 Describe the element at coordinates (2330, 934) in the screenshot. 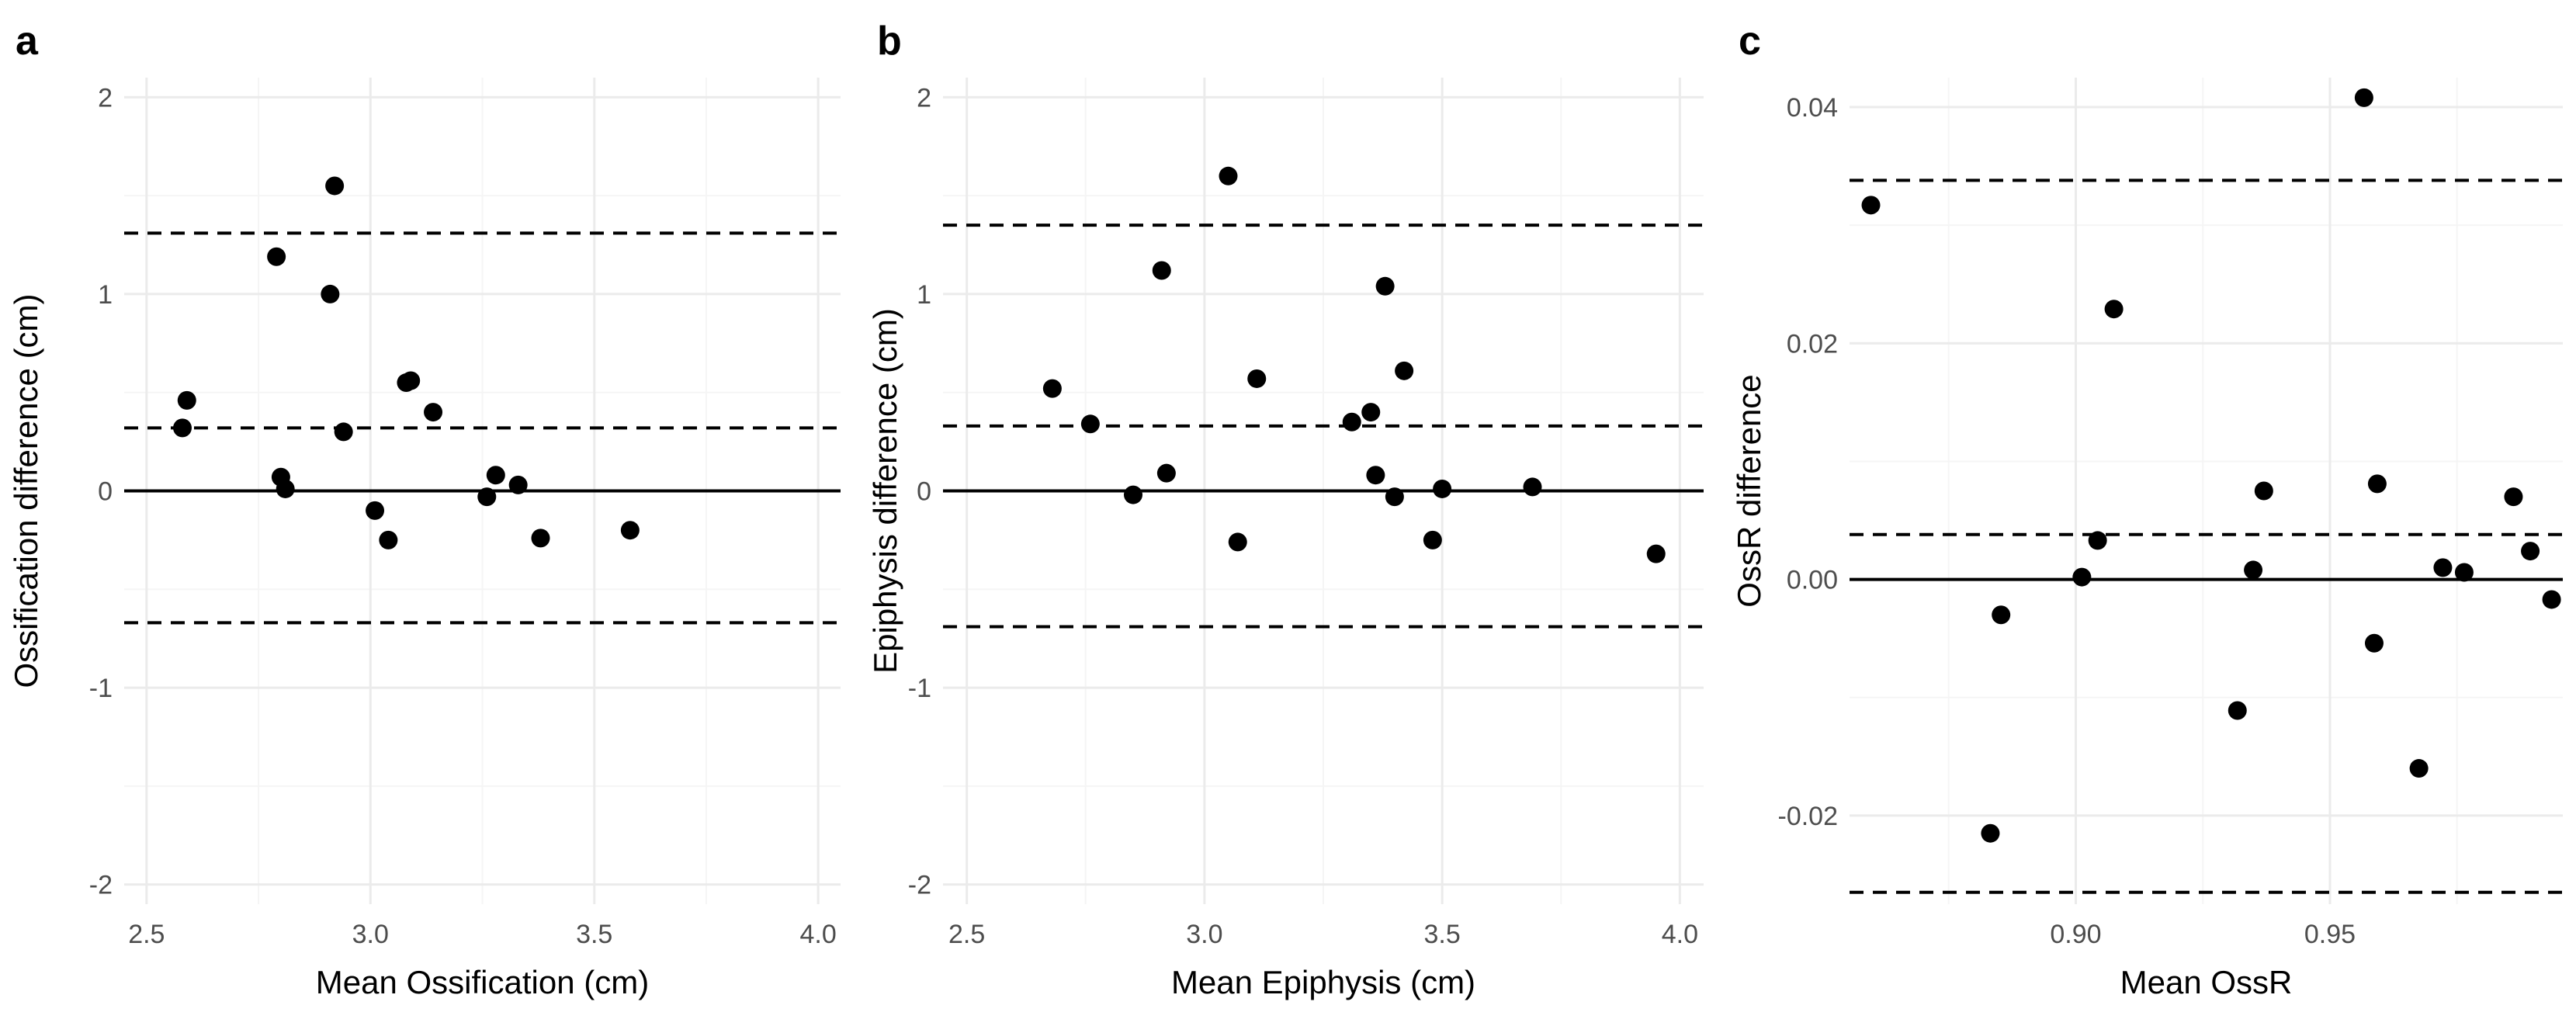

I see `x-tick-label: 0.95` at that location.